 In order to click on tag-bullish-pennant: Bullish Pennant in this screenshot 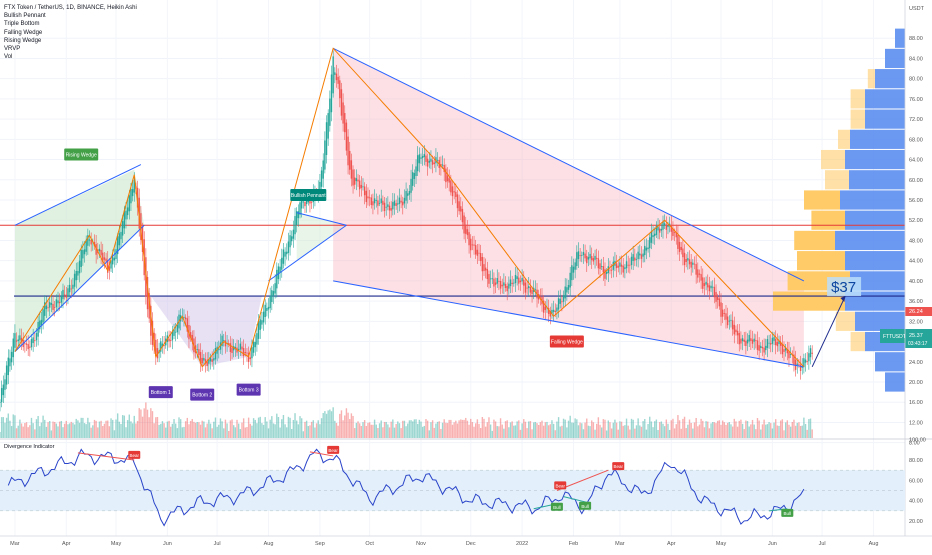, I will do `click(308, 196)`.